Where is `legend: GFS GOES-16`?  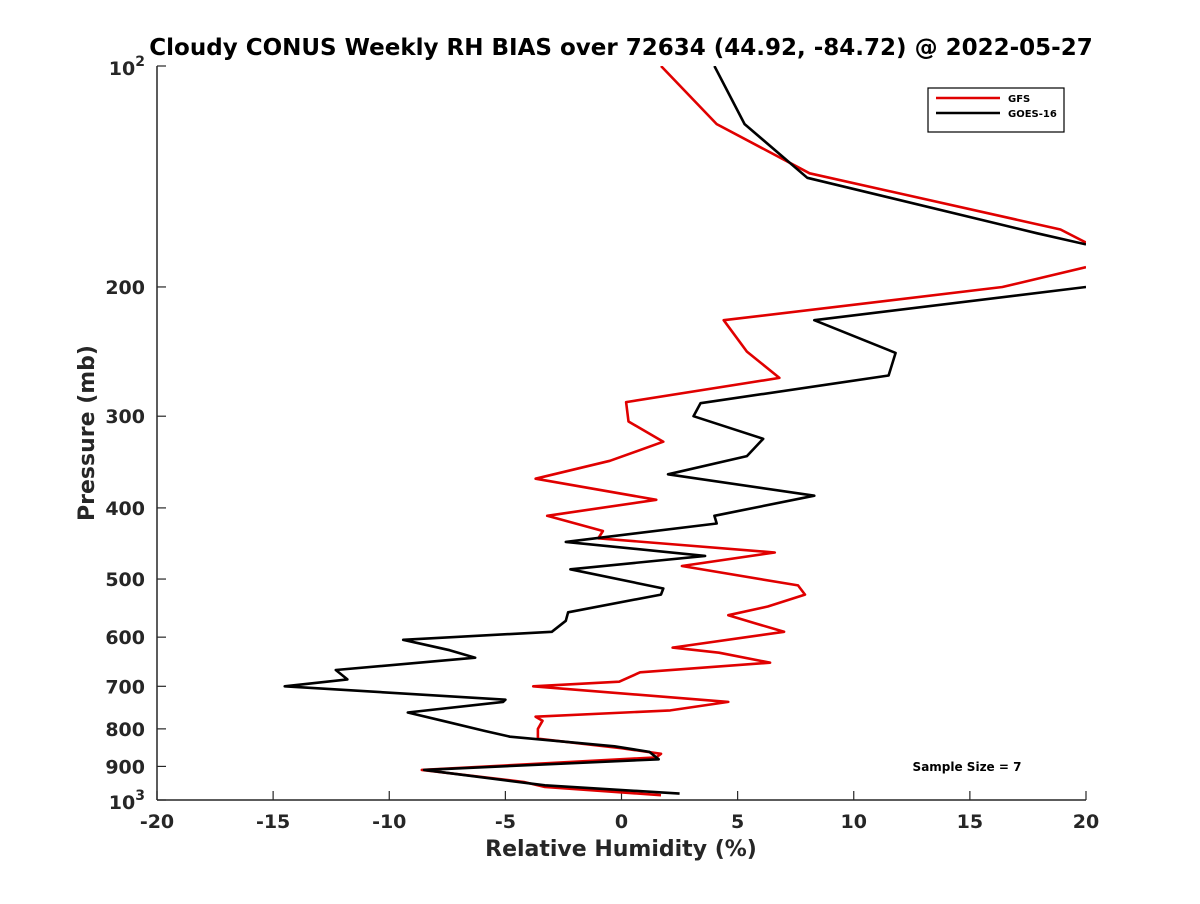 legend: GFS GOES-16 is located at coordinates (996, 110).